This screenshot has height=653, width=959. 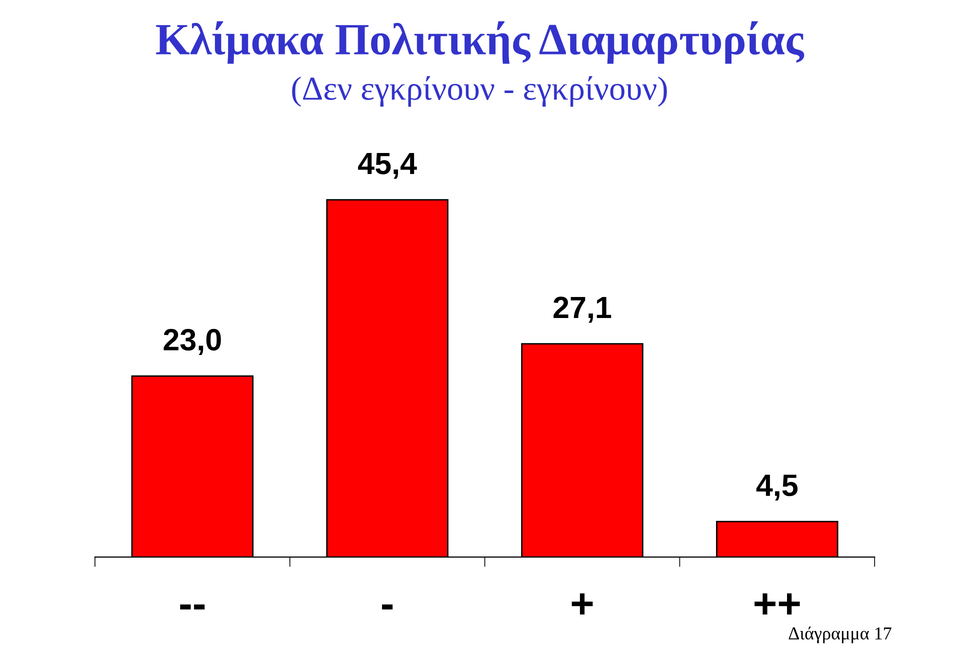 I want to click on chart-title: Κλίμακα Πολιτικής Διαμαρτυρίας, so click(x=480, y=42).